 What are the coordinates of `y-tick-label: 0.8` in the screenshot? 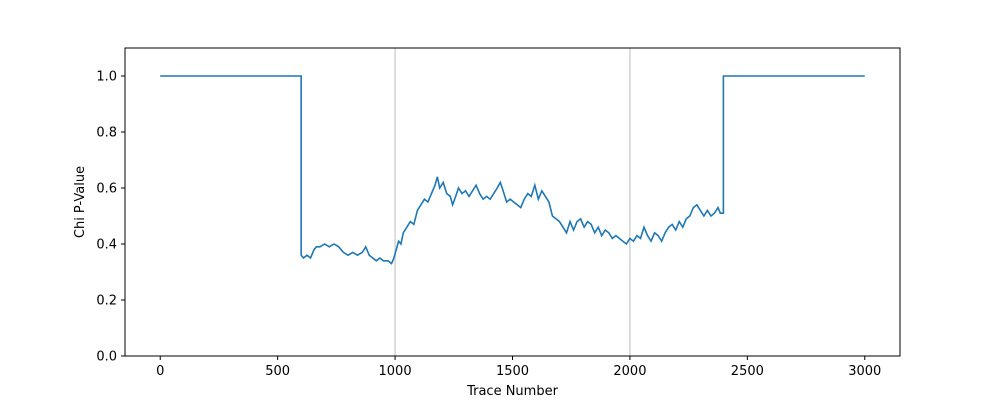 It's located at (106, 133).